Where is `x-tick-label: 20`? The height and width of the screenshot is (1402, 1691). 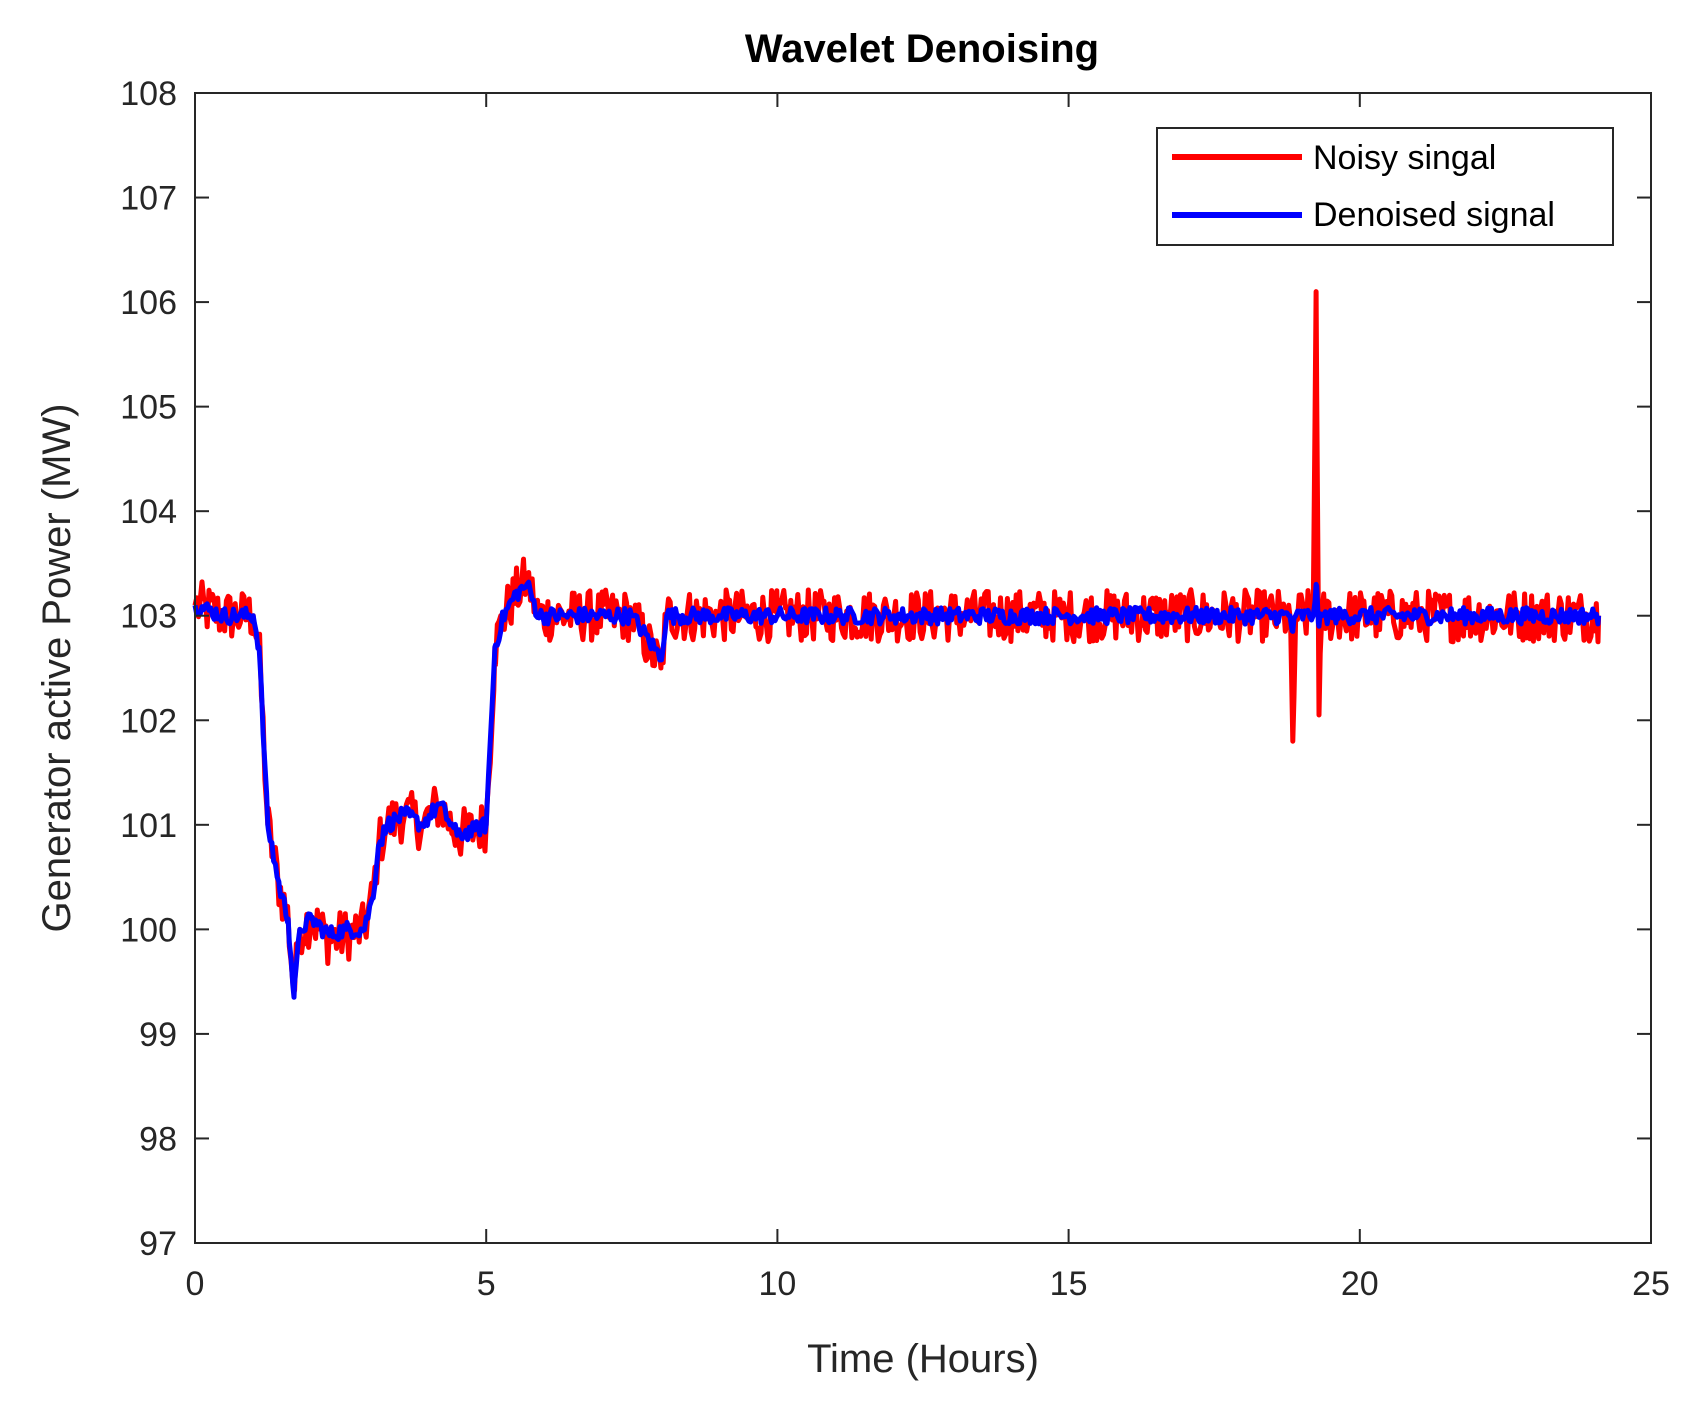
x-tick-label: 20 is located at coordinates (1360, 1284).